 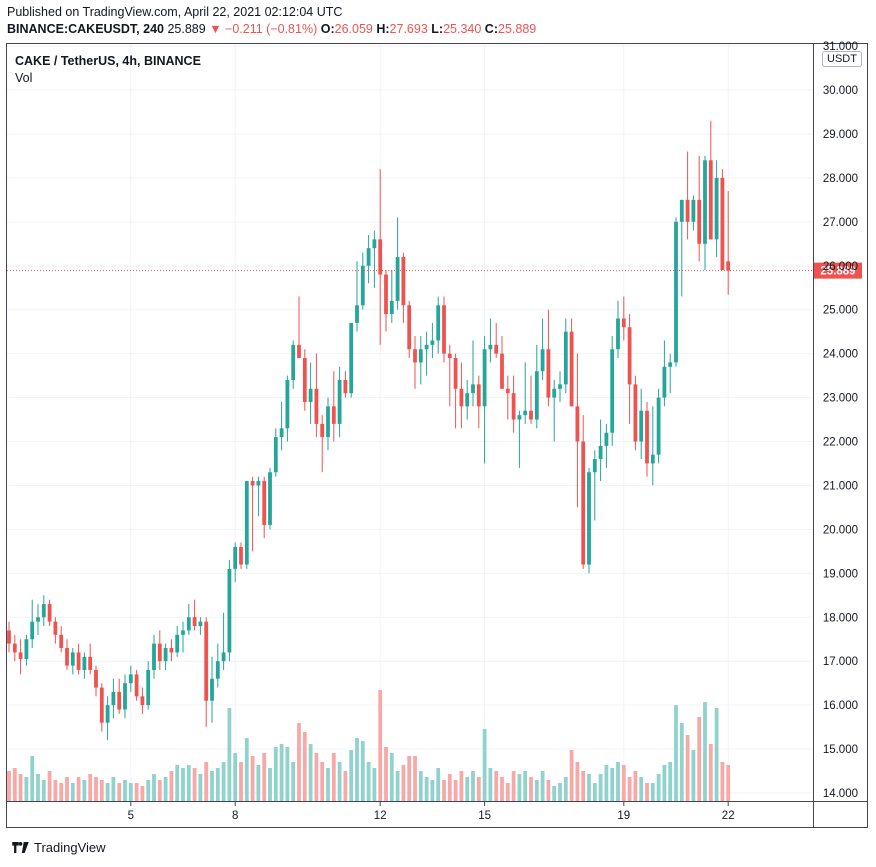 I want to click on footer-brand: TradingView, so click(x=59, y=847).